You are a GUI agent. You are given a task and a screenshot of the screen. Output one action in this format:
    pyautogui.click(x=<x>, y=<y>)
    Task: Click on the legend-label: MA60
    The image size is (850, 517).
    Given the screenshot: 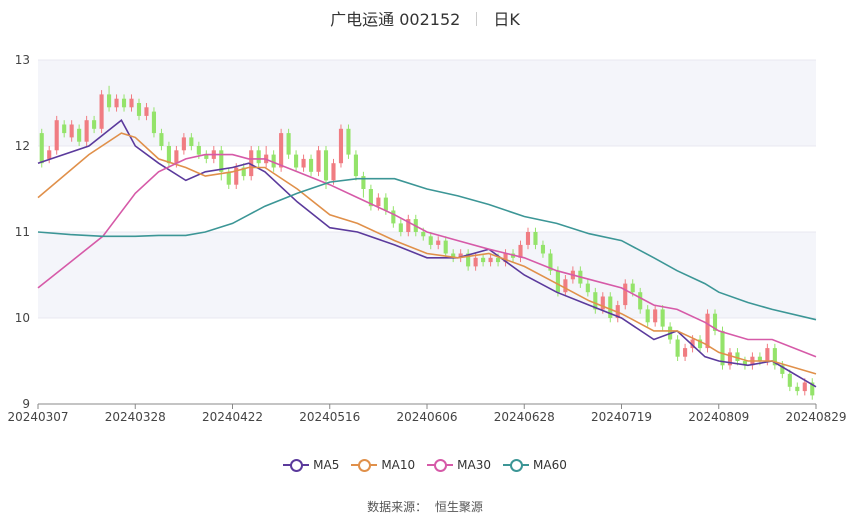 What is the action you would take?
    pyautogui.click(x=550, y=465)
    